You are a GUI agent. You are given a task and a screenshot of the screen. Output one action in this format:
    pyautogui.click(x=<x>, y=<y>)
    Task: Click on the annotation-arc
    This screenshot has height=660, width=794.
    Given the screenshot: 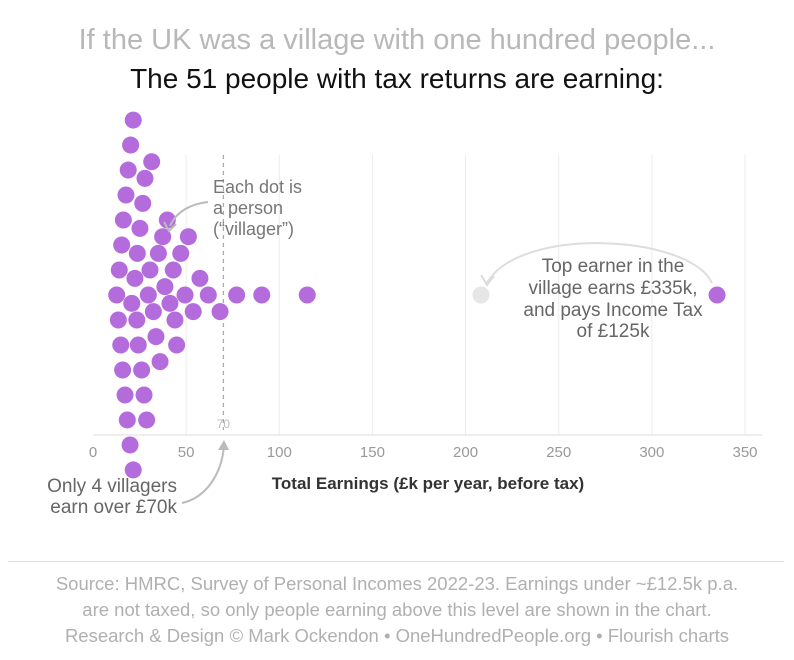 What is the action you would take?
    pyautogui.click(x=599, y=263)
    